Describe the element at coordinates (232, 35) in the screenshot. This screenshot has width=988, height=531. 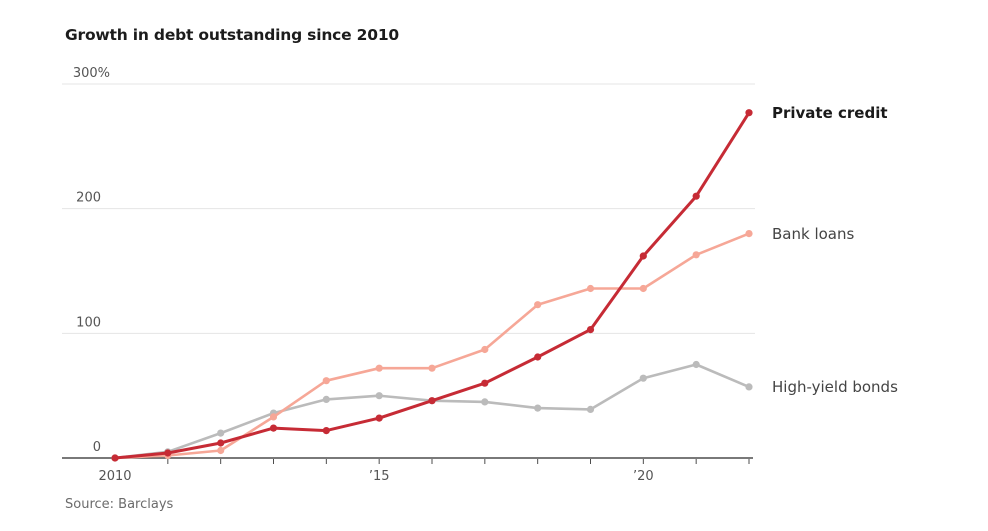
I see `chart-title: Growth in debt outstanding since 2010` at that location.